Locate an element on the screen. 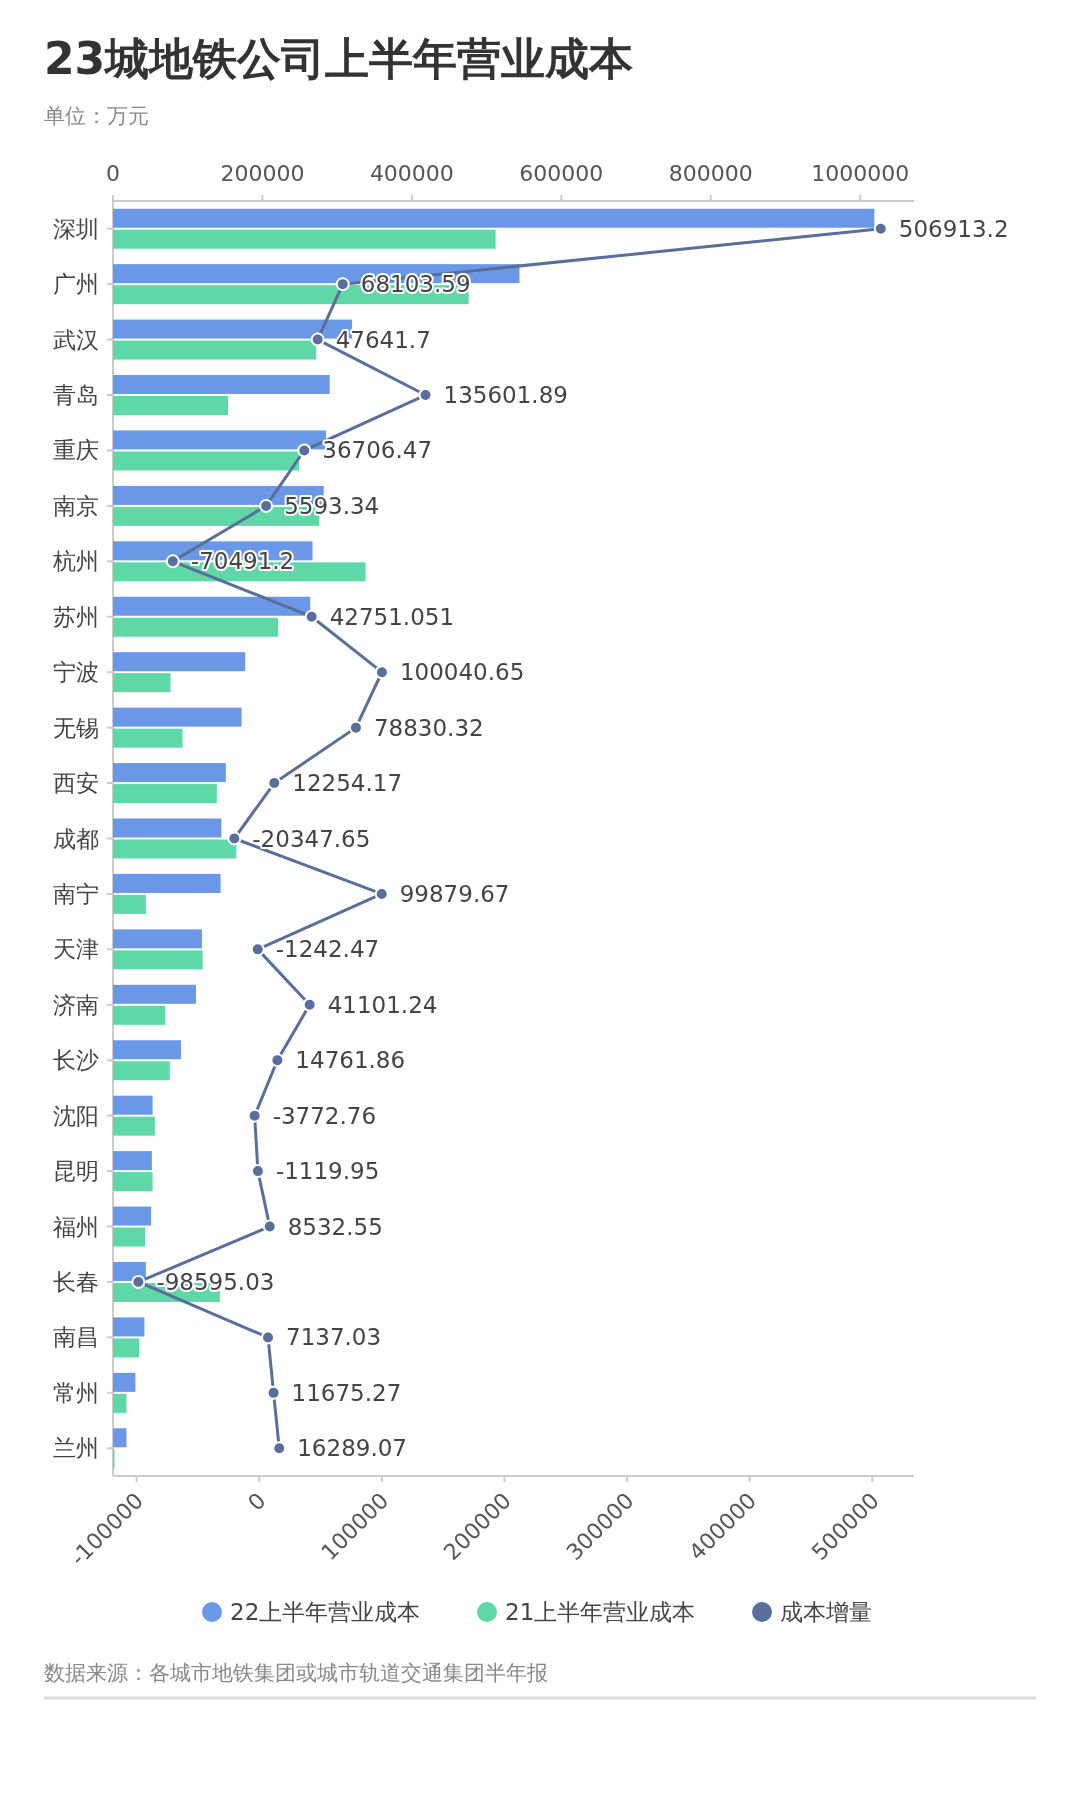 The image size is (1080, 1800). source-note: 数据来源：各城市地铁集团或城市轨道交通集团半年报 is located at coordinates (296, 1673).